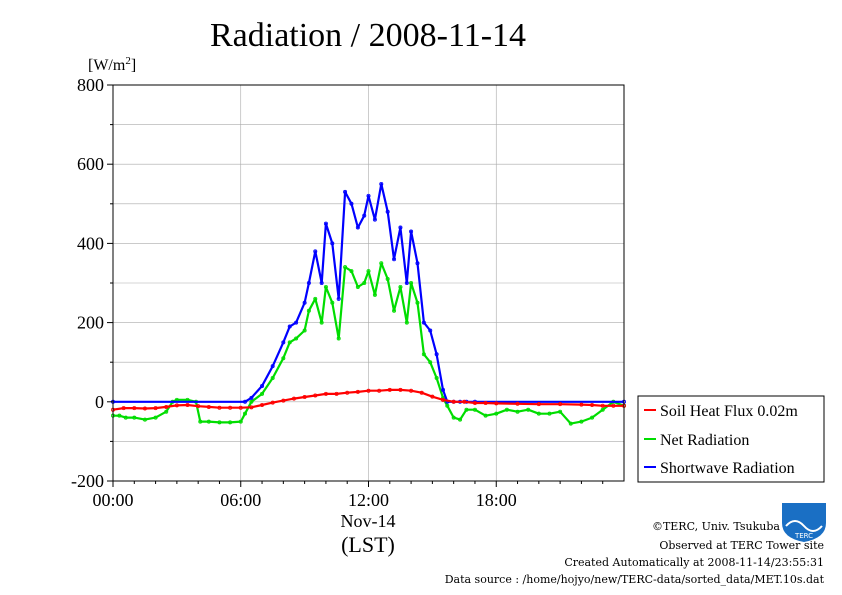 Image resolution: width=842 pixels, height=595 pixels. What do you see at coordinates (240, 500) in the screenshot?
I see `x-tick-label: 06:00` at bounding box center [240, 500].